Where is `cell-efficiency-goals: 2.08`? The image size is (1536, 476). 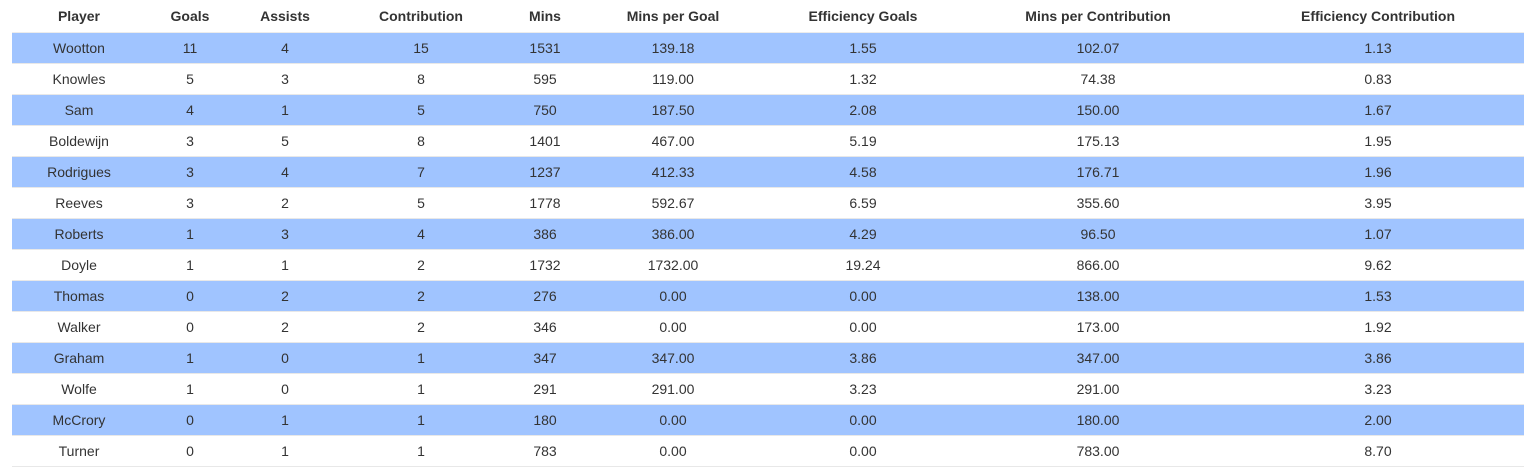 cell-efficiency-goals: 2.08 is located at coordinates (863, 110).